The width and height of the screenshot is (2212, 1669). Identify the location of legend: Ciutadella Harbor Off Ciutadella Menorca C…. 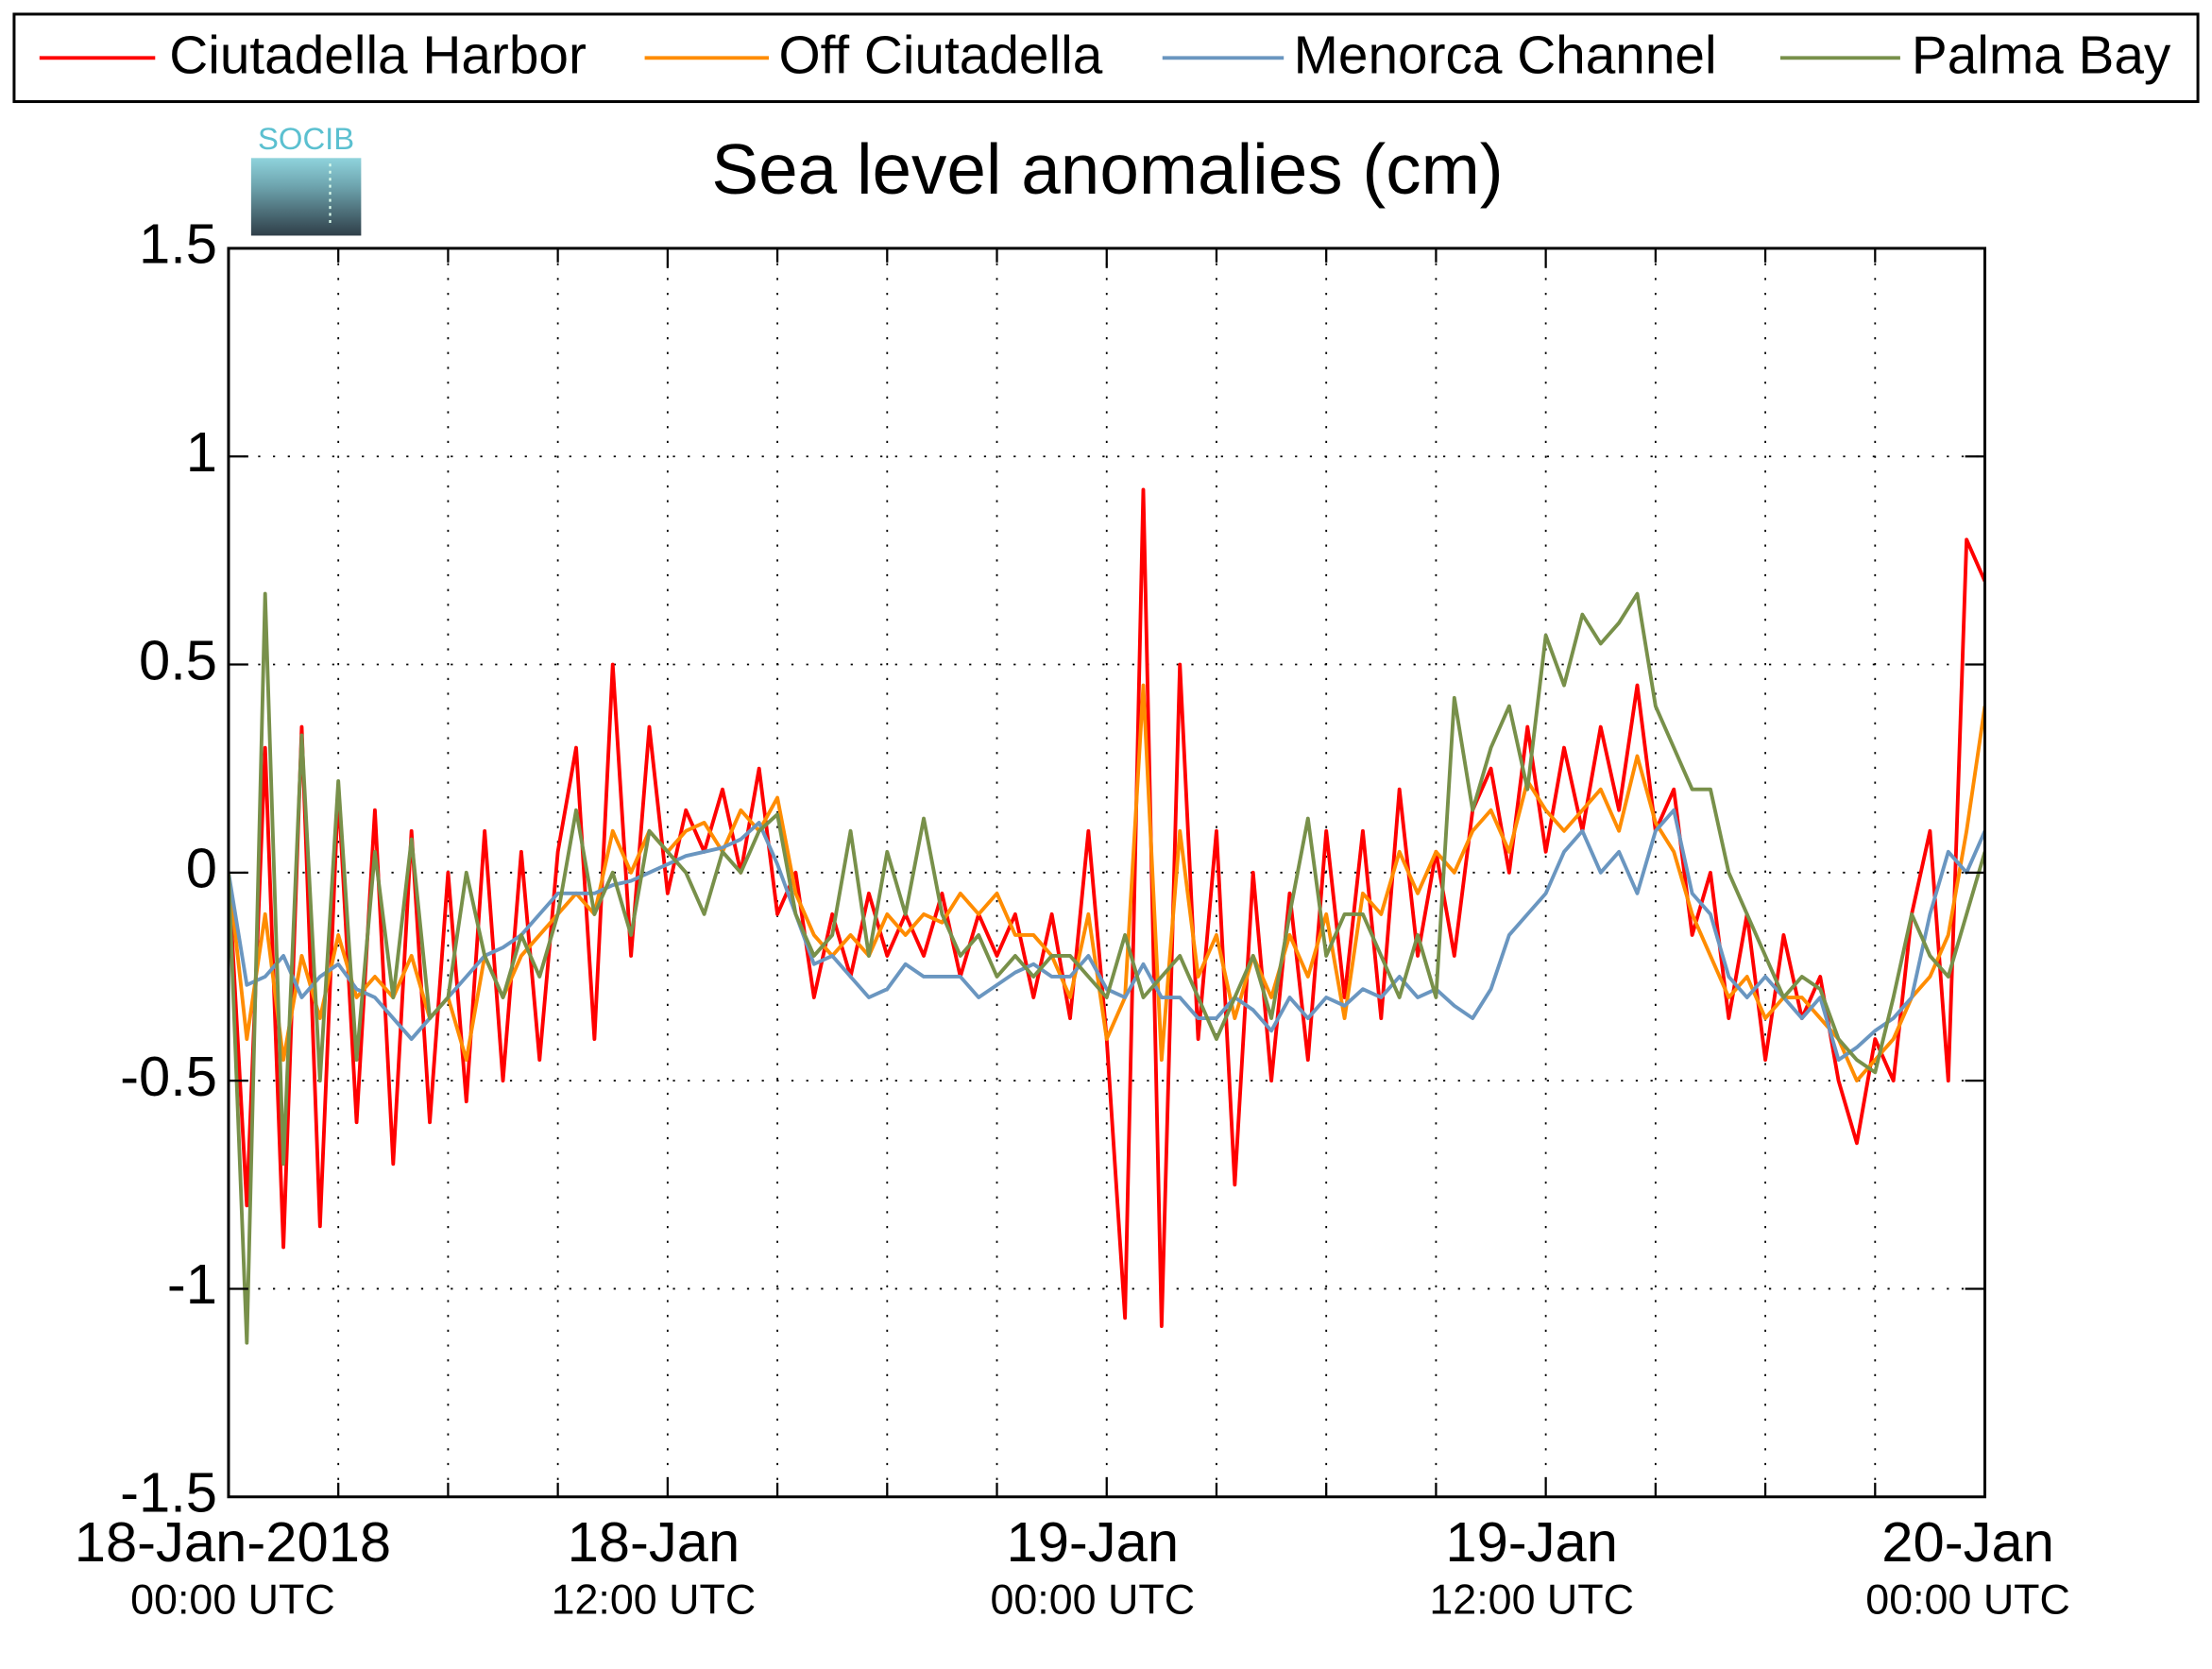
(1105, 56).